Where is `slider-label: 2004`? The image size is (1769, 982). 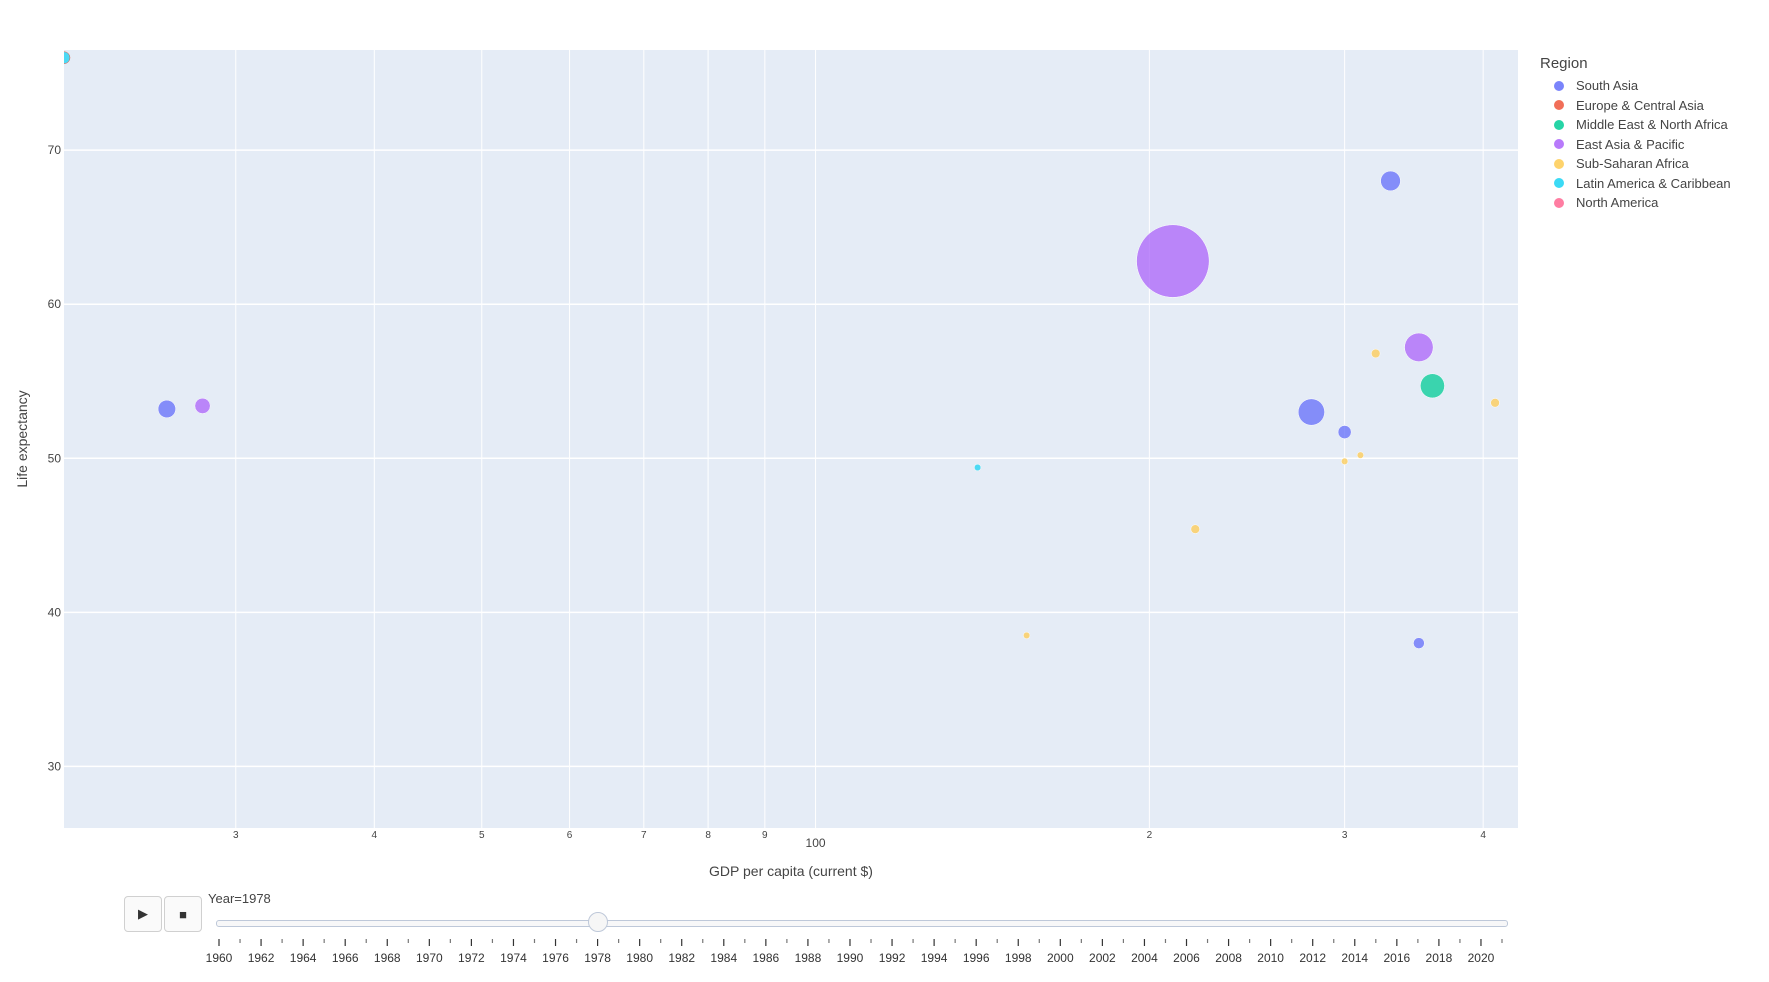
slider-label: 2004 is located at coordinates (1144, 958).